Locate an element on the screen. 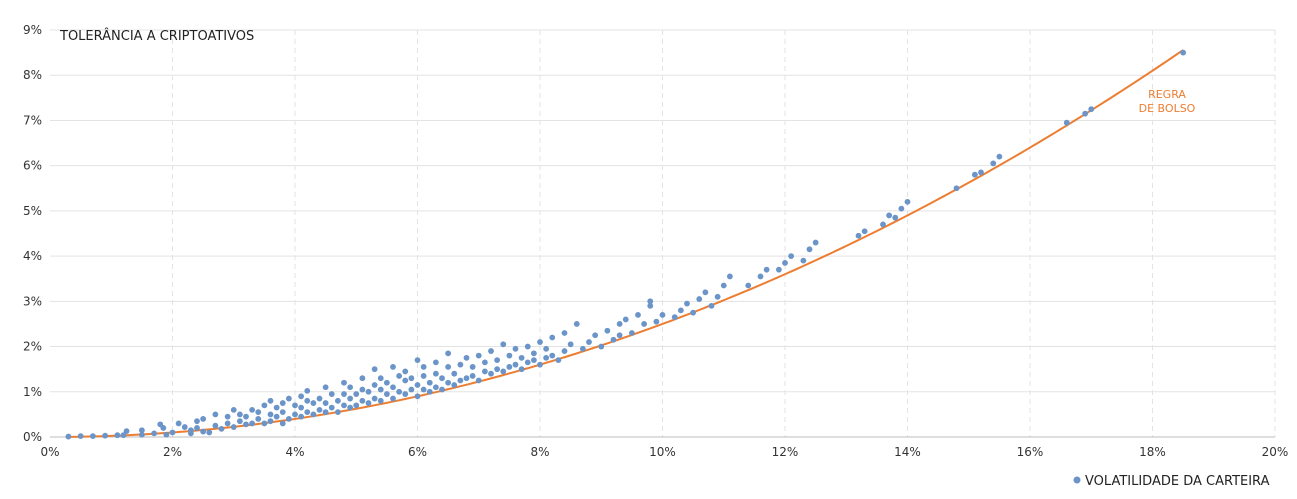 Image resolution: width=1297 pixels, height=499 pixels. y-tick-label: 2% is located at coordinates (32, 347).